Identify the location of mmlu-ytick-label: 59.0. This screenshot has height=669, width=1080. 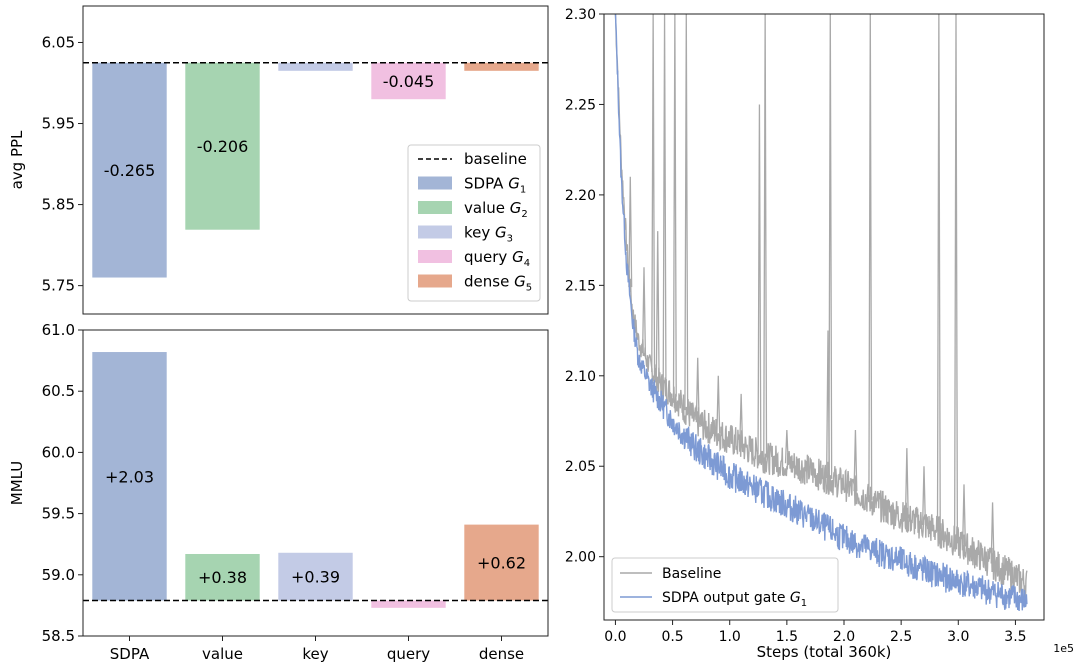
(58, 575).